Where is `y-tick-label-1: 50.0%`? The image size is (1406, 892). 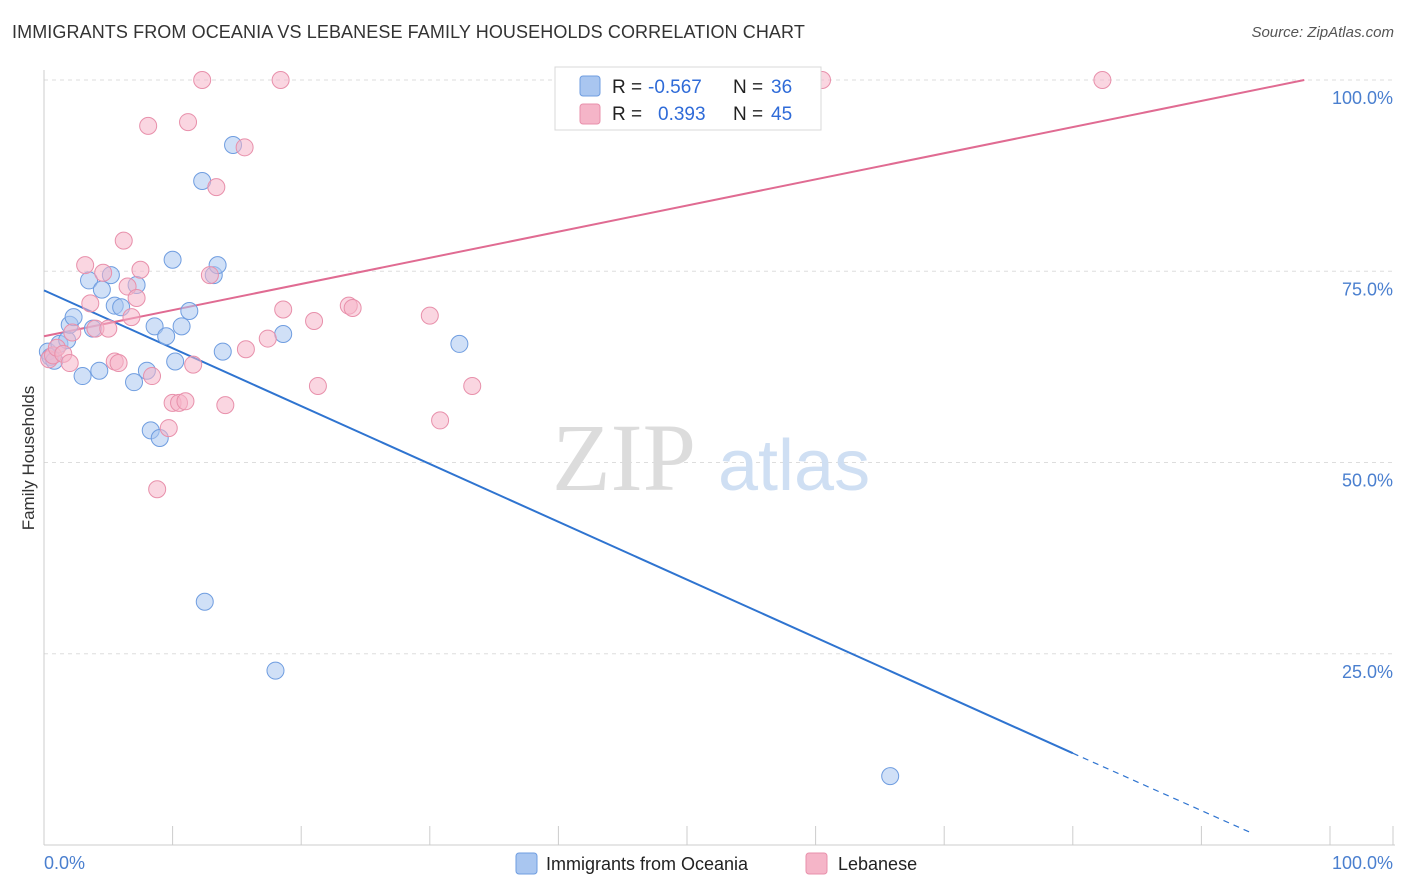 y-tick-label-1: 50.0% is located at coordinates (1367, 481).